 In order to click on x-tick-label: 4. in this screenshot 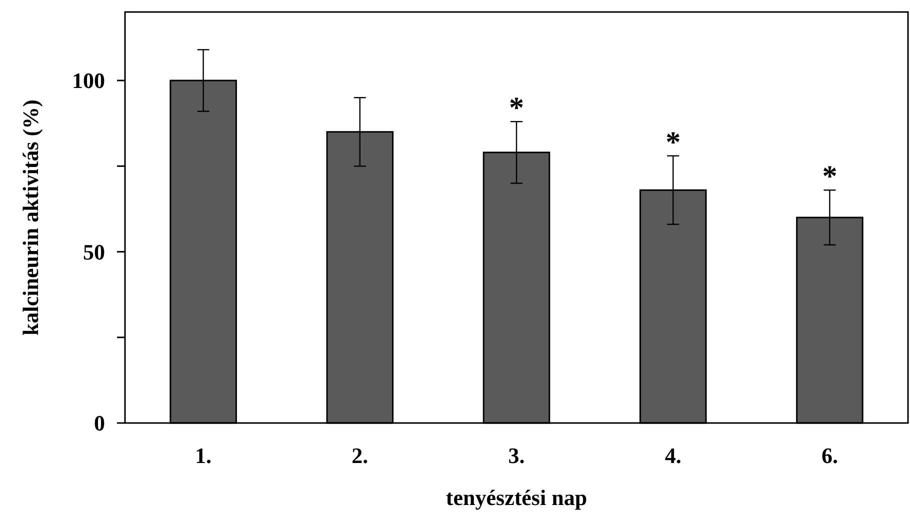, I will do `click(673, 455)`.